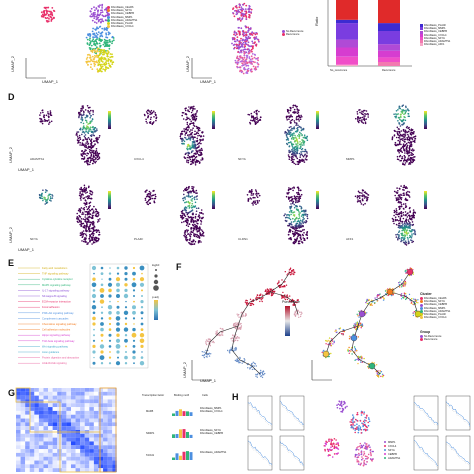  I want to click on legend-swatch, so click(283, 35).